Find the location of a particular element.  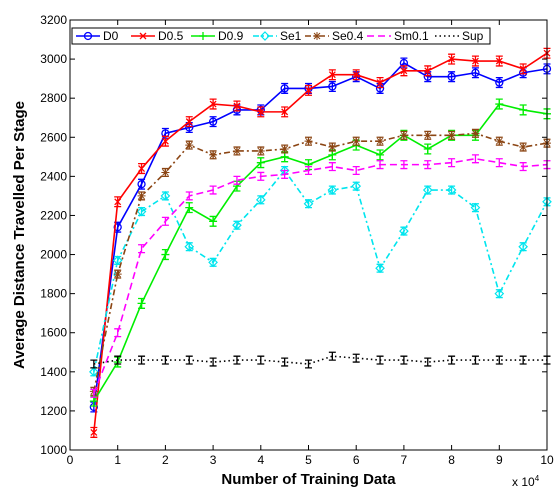

legend-entry-d0-5: D0.5 is located at coordinates (157, 36).